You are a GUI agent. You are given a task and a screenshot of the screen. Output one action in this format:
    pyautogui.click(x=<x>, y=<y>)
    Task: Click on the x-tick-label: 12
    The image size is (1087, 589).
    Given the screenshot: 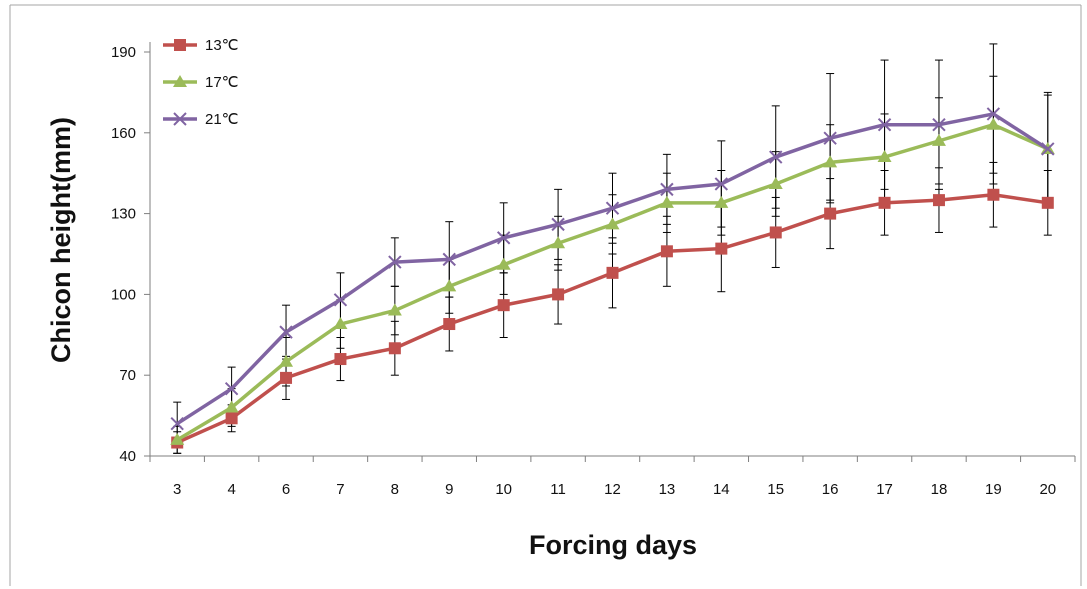 What is the action you would take?
    pyautogui.click(x=612, y=489)
    